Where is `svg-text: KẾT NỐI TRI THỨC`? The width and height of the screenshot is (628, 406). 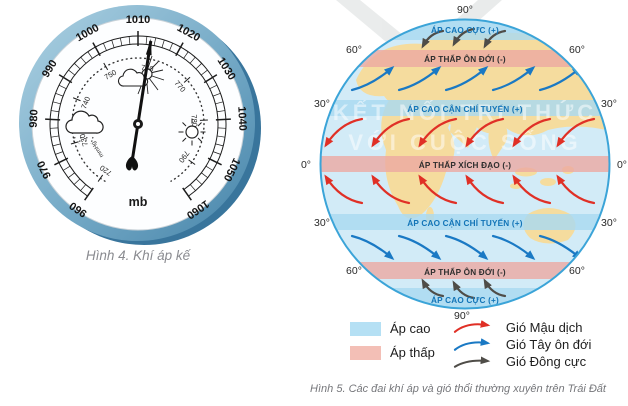
svg-text: KẾT NỐI TRI THỨC is located at coordinates (465, 112).